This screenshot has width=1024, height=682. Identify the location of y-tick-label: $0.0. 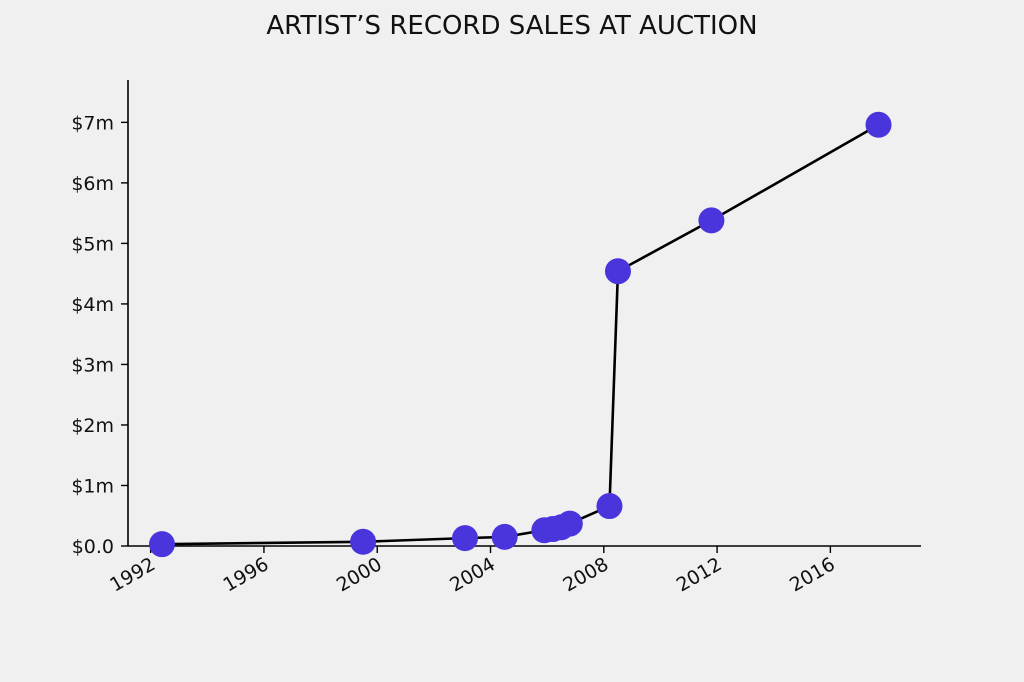
(93, 547).